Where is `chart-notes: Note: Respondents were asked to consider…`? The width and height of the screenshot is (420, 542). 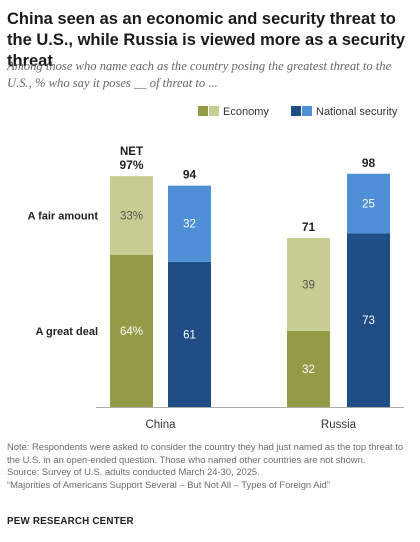
chart-notes: Note: Respondents were asked to consider… is located at coordinates (211, 466).